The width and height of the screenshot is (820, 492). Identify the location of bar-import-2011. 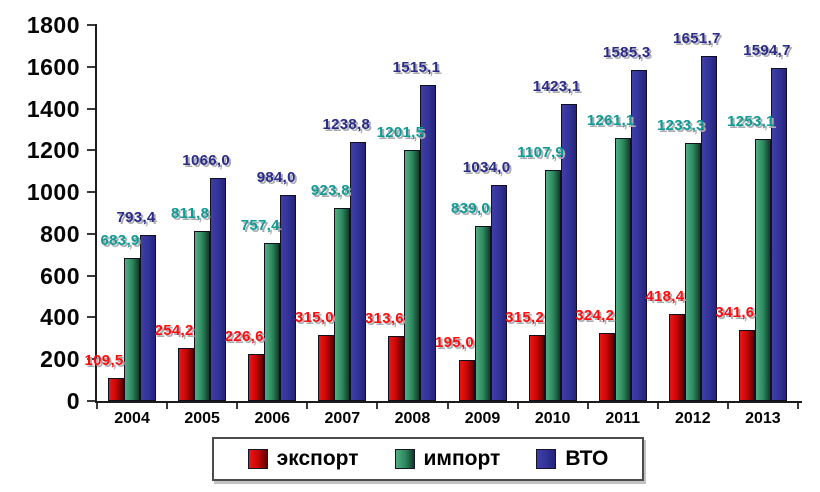
(622, 269).